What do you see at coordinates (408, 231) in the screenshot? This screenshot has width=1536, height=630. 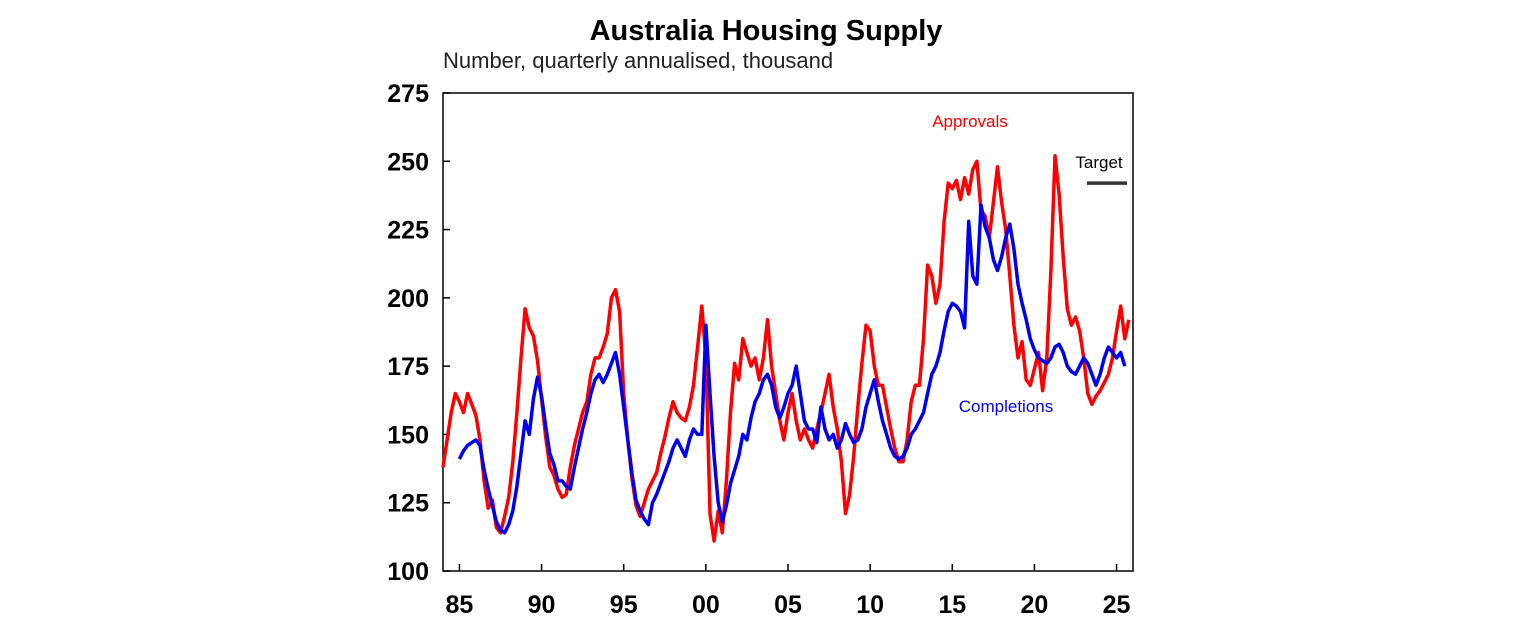 I see `y-tick-label: 225` at bounding box center [408, 231].